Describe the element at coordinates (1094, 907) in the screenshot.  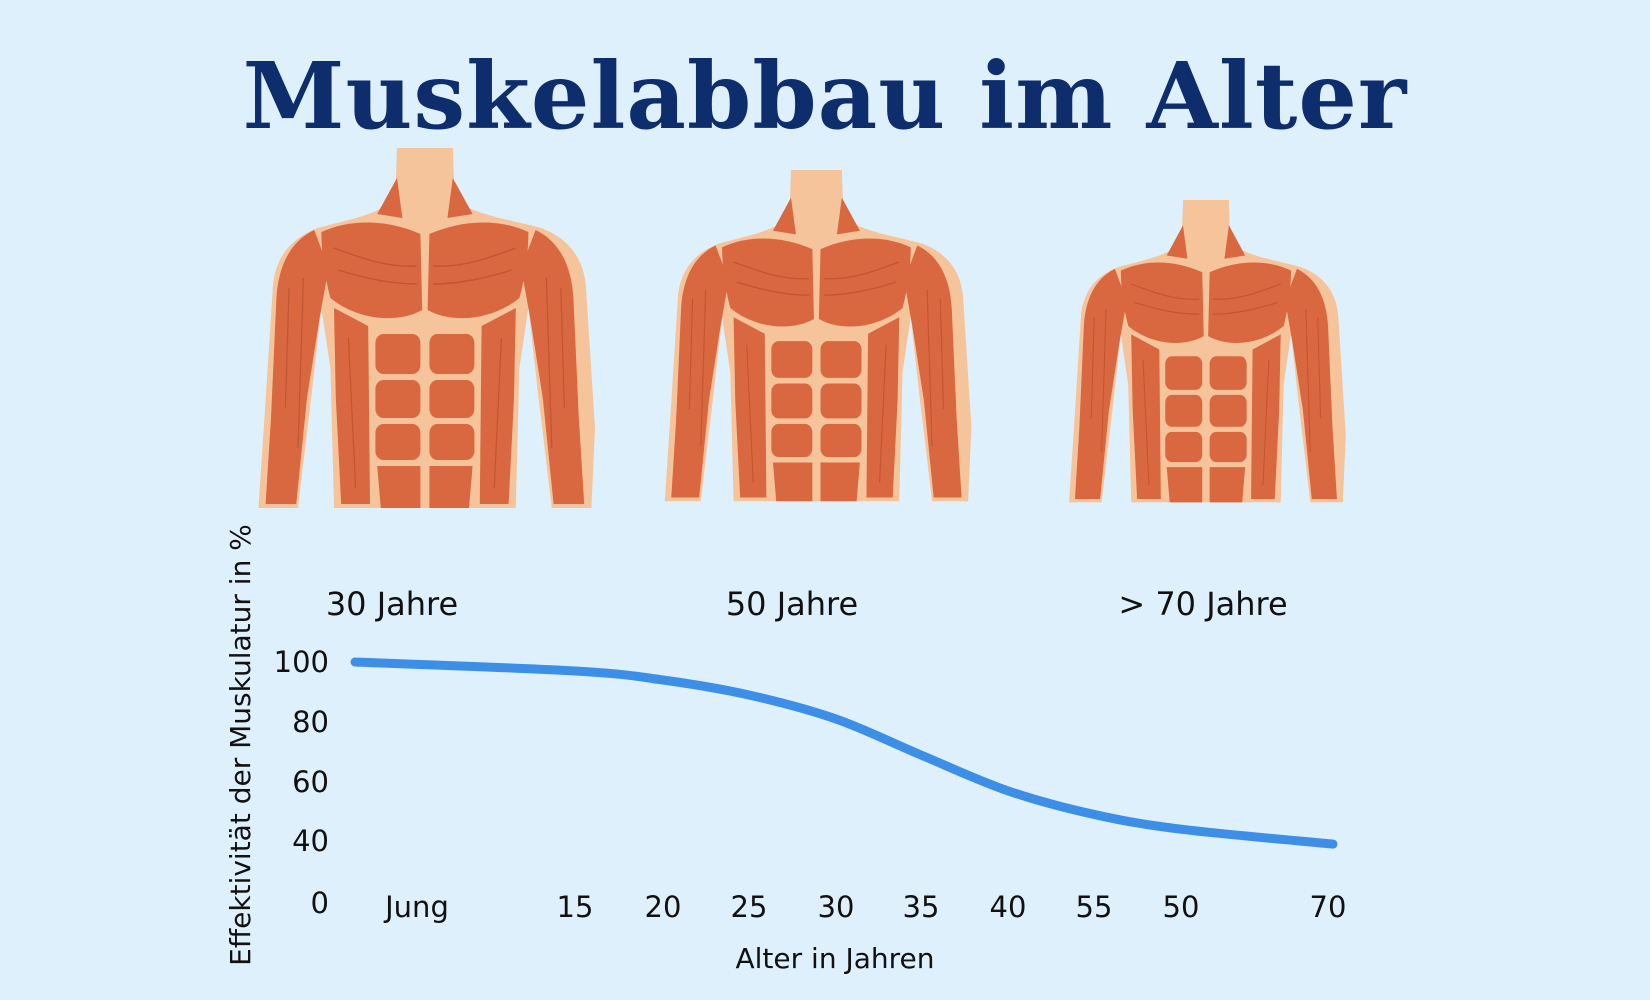
I see `x-tick-label: 55` at that location.